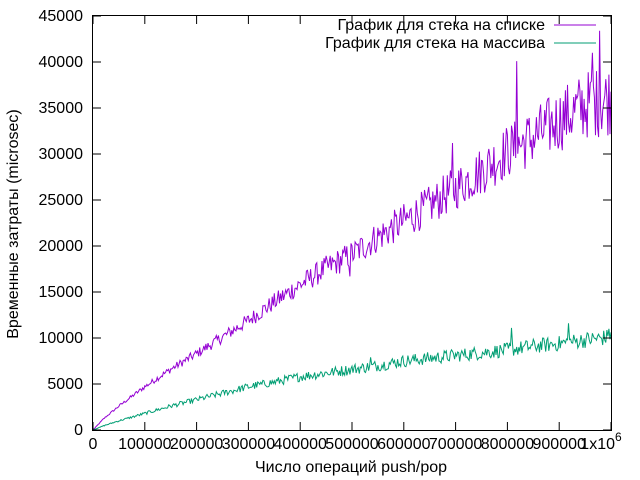  I want to click on legend-label: График для стека на списке, so click(442, 25).